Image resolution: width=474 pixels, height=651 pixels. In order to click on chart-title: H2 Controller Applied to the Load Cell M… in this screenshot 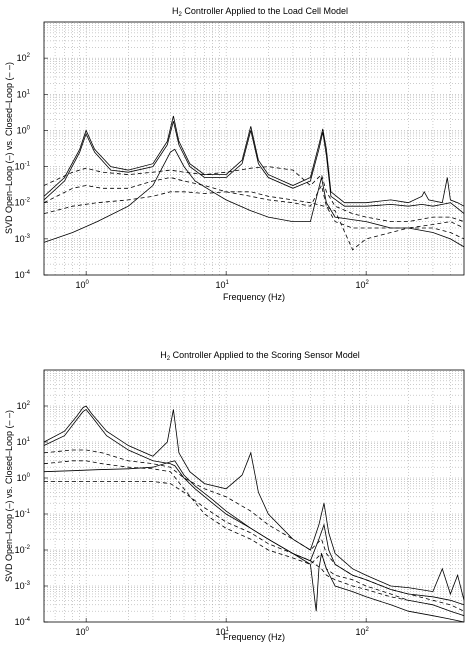, I will do `click(260, 12)`.